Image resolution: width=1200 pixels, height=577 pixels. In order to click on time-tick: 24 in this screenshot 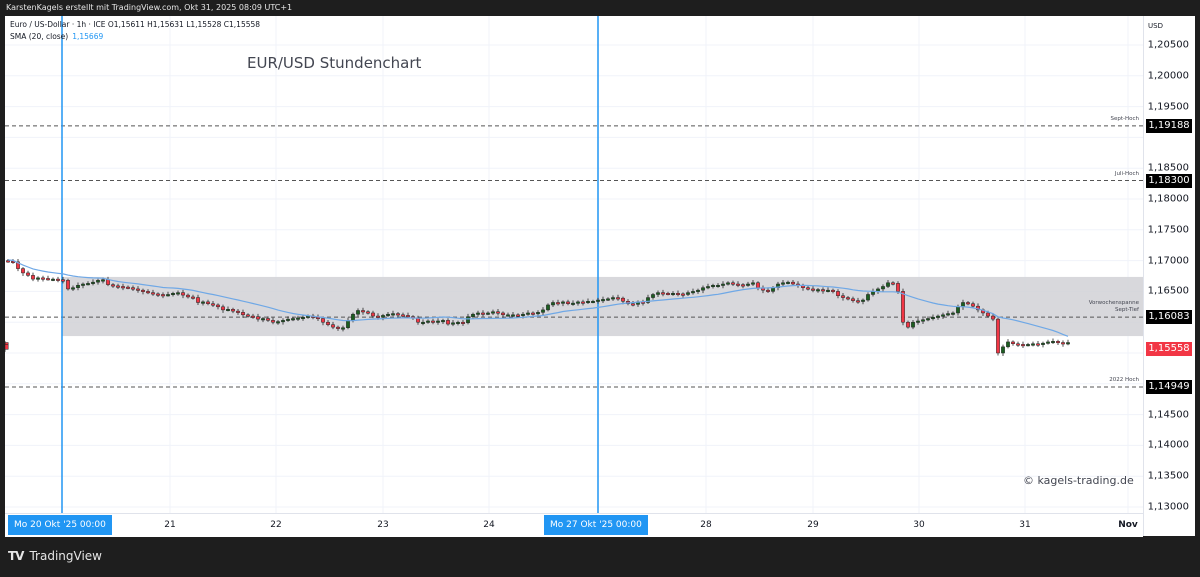, I will do `click(489, 525)`.